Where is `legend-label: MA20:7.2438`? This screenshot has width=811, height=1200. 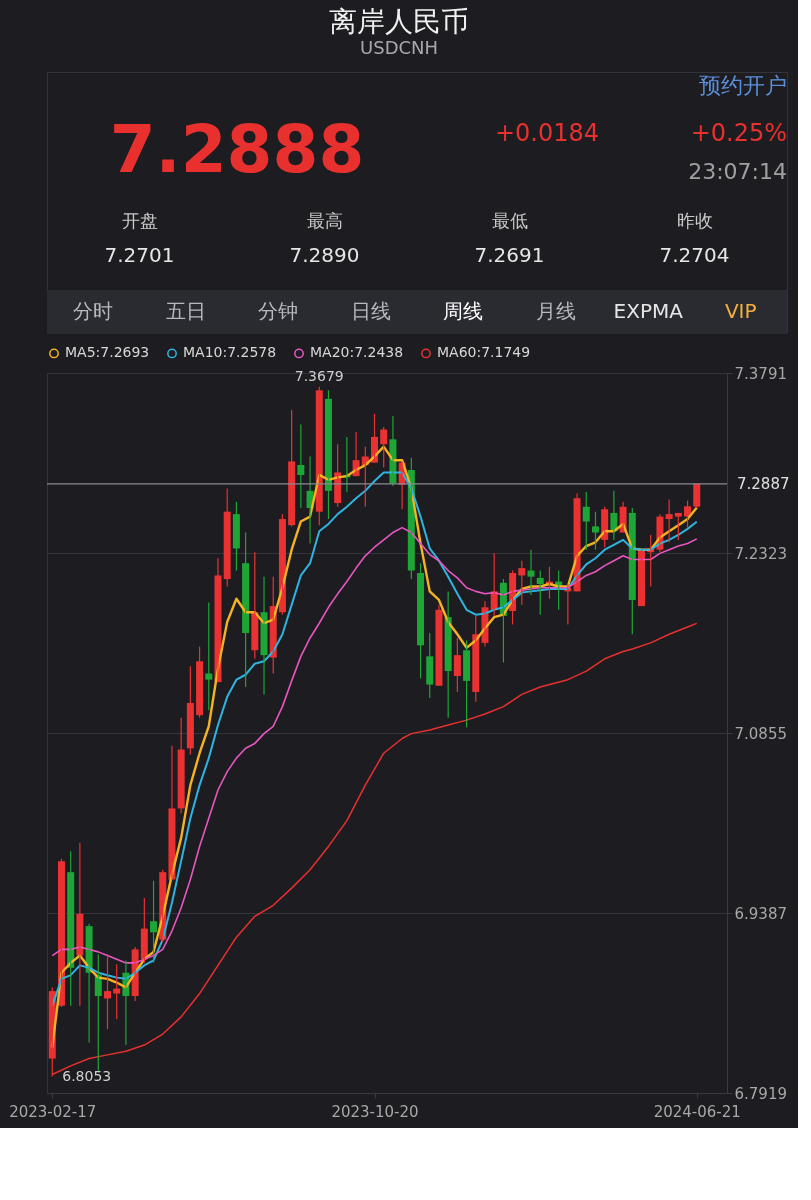
legend-label: MA20:7.2438 is located at coordinates (357, 352).